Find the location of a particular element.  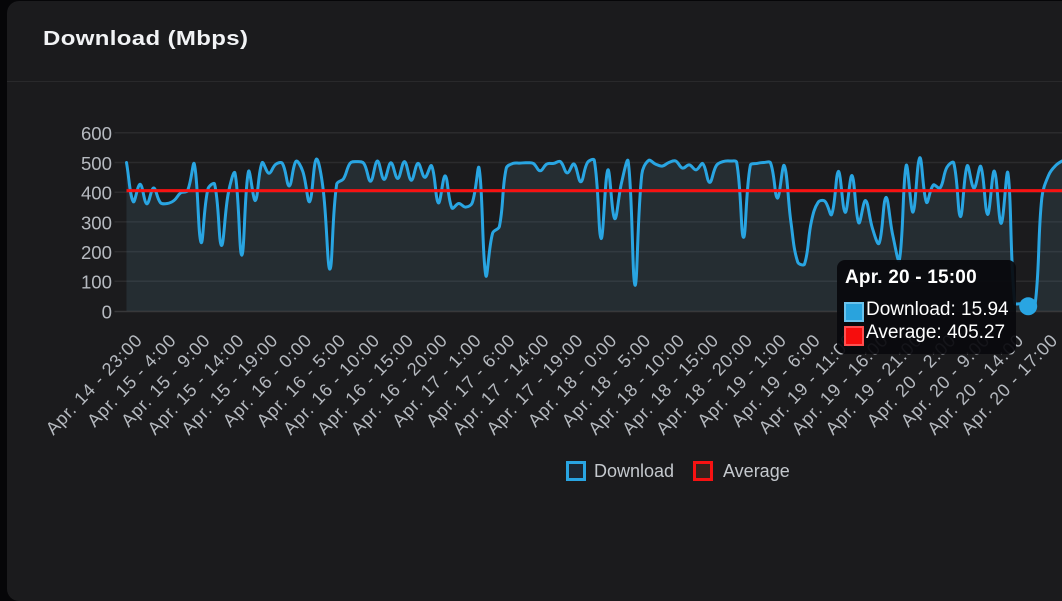

svg-text: 400 is located at coordinates (96, 193).